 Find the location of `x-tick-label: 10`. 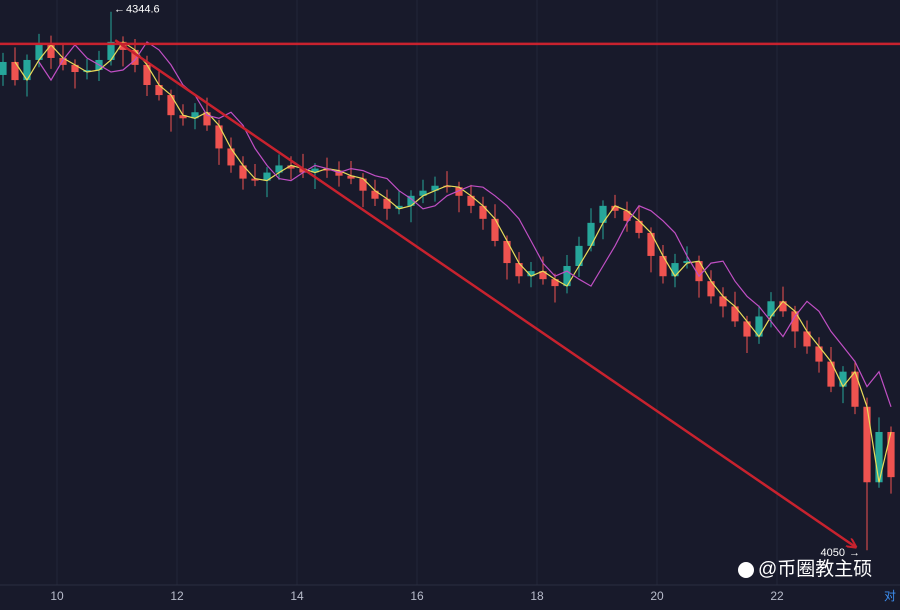

x-tick-label: 10 is located at coordinates (57, 596).